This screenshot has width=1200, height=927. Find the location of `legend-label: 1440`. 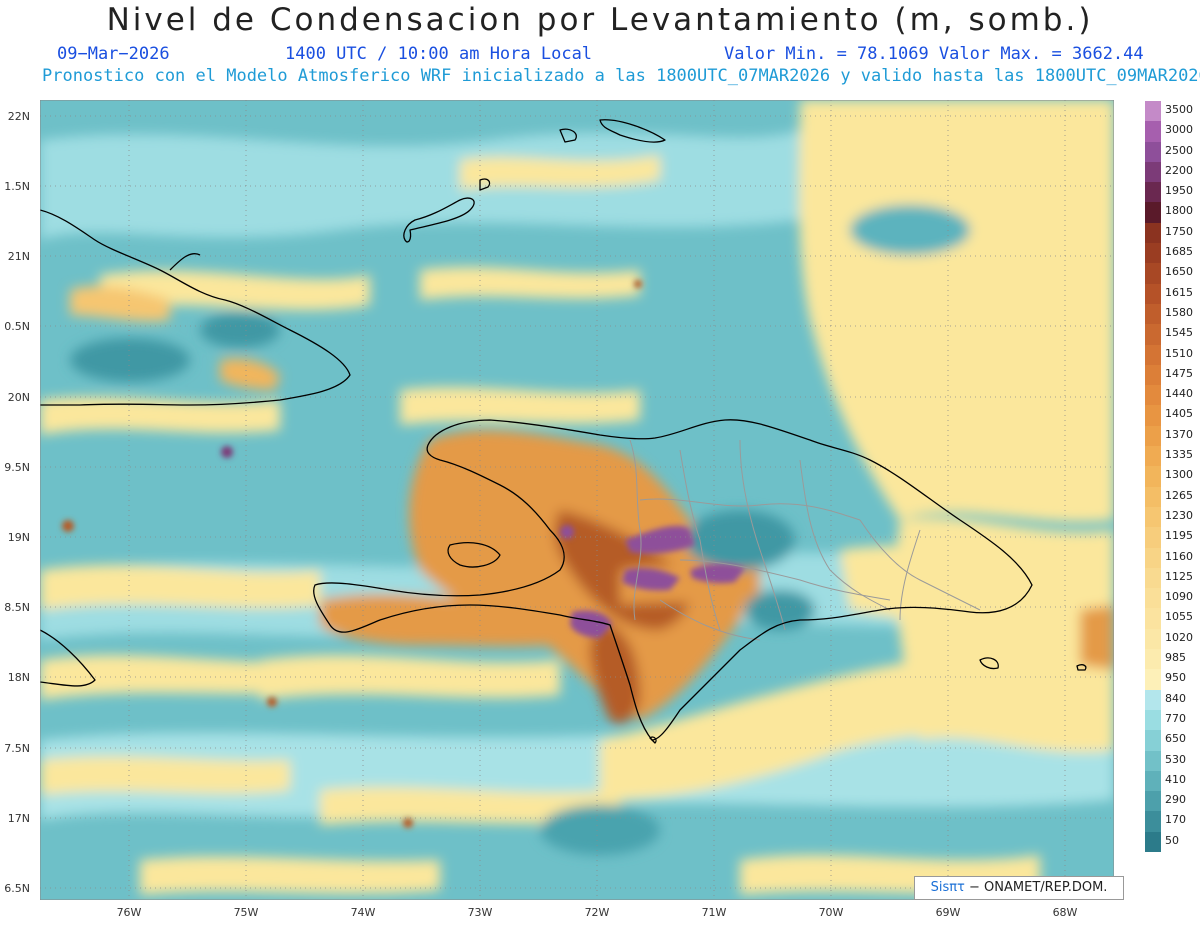

legend-label: 1440 is located at coordinates (1179, 394).